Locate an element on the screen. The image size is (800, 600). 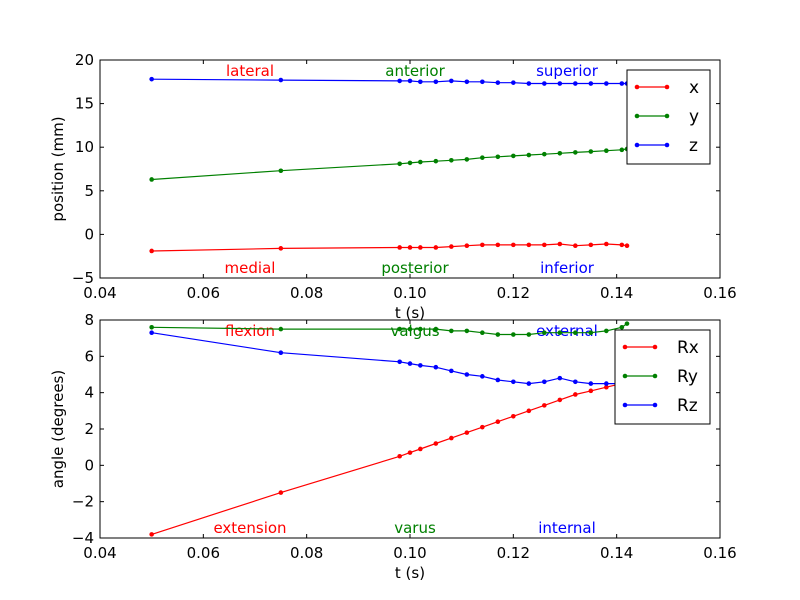
chart-2-legend-label: Rz is located at coordinates (687, 406).